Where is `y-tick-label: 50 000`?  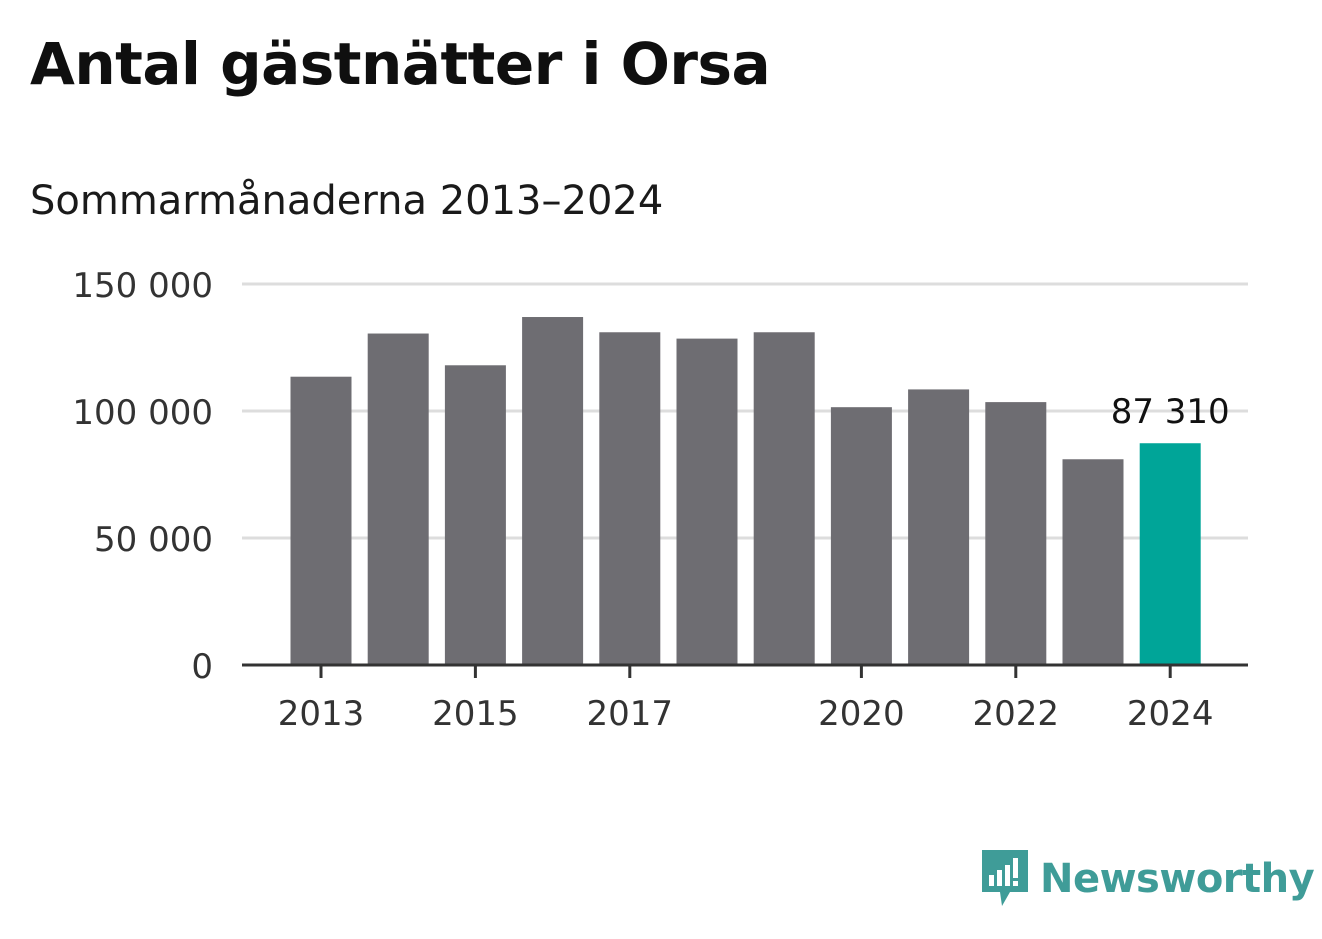 y-tick-label: 50 000 is located at coordinates (153, 540).